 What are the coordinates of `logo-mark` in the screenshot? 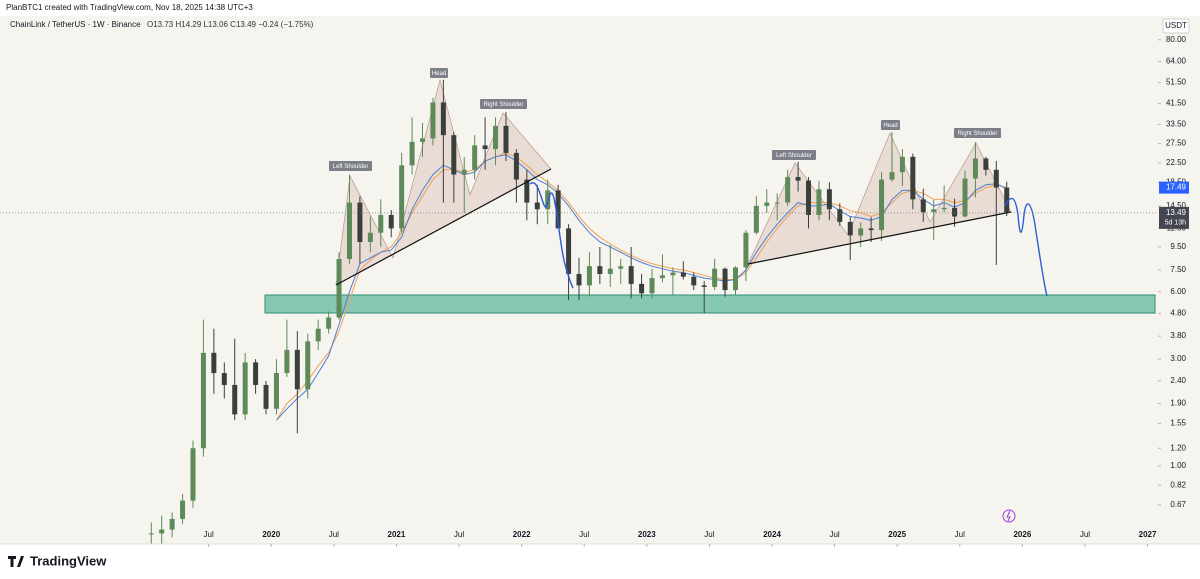 It's located at (16, 561).